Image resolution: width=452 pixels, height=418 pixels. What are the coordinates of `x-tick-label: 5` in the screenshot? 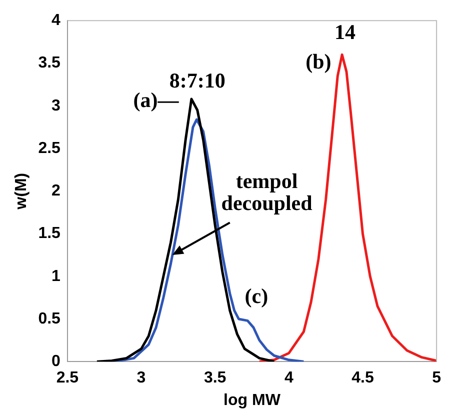 It's located at (437, 378).